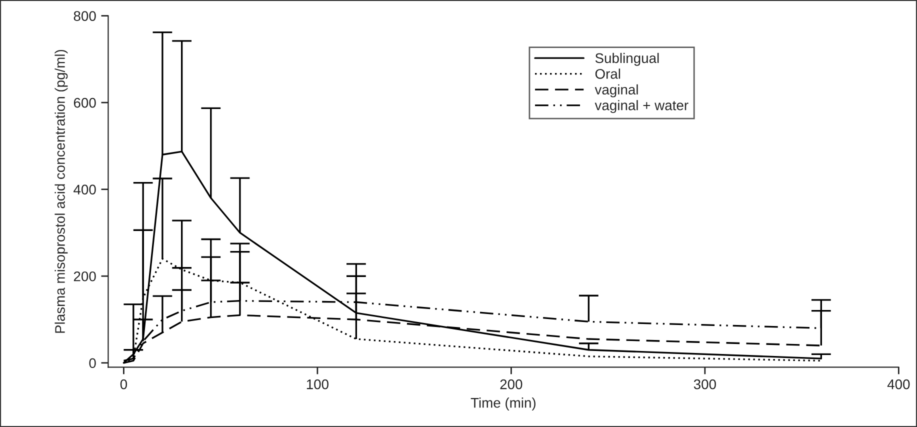  I want to click on y-tick-label: 200, so click(85, 276).